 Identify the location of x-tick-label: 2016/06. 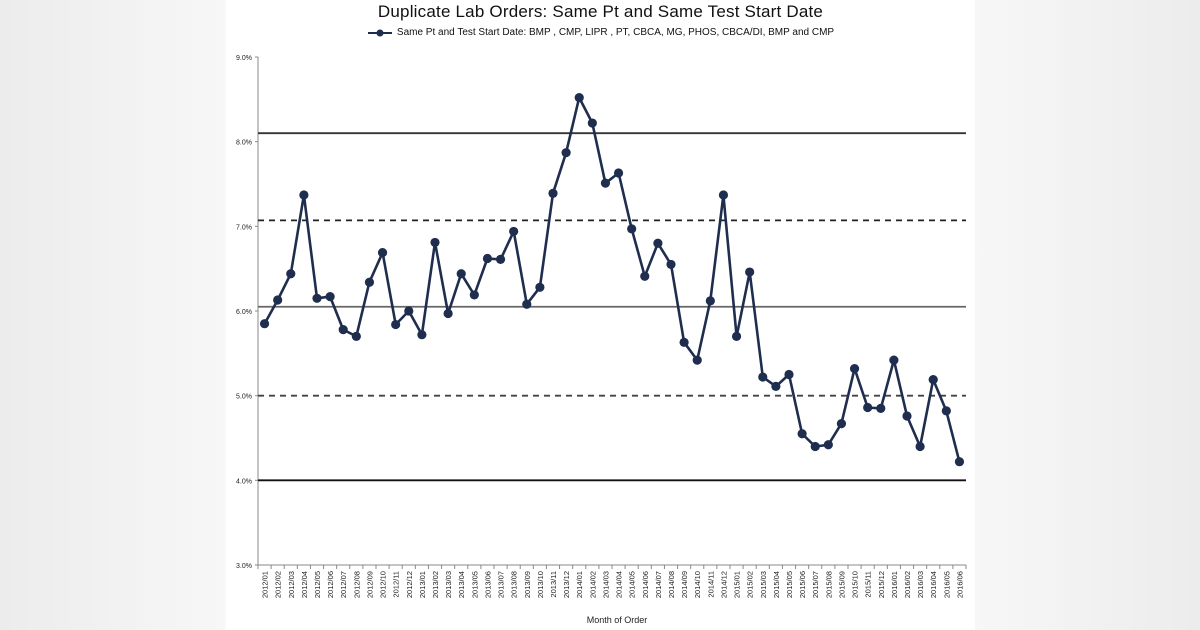
(959, 584).